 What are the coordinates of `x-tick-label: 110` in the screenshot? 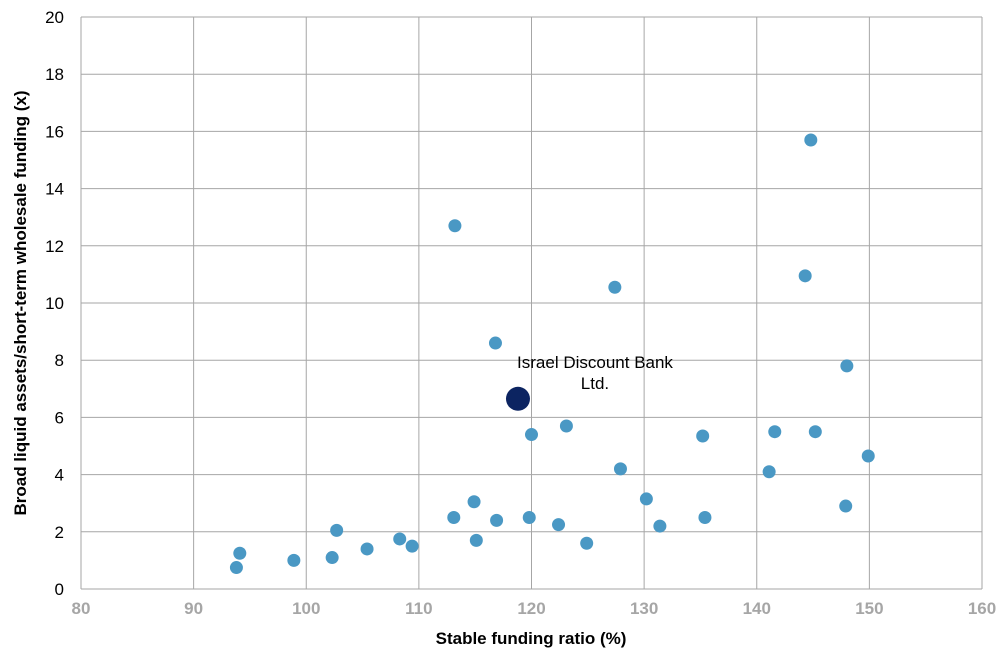 It's located at (418, 608).